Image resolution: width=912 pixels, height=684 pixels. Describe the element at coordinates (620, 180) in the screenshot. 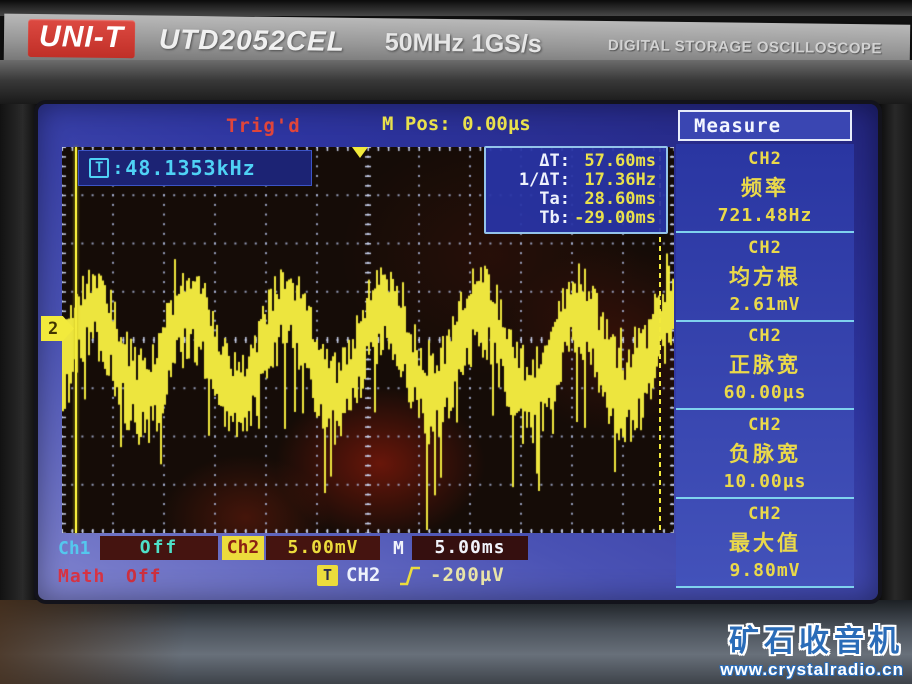

I see `cursor-value: 17.36Hz` at that location.